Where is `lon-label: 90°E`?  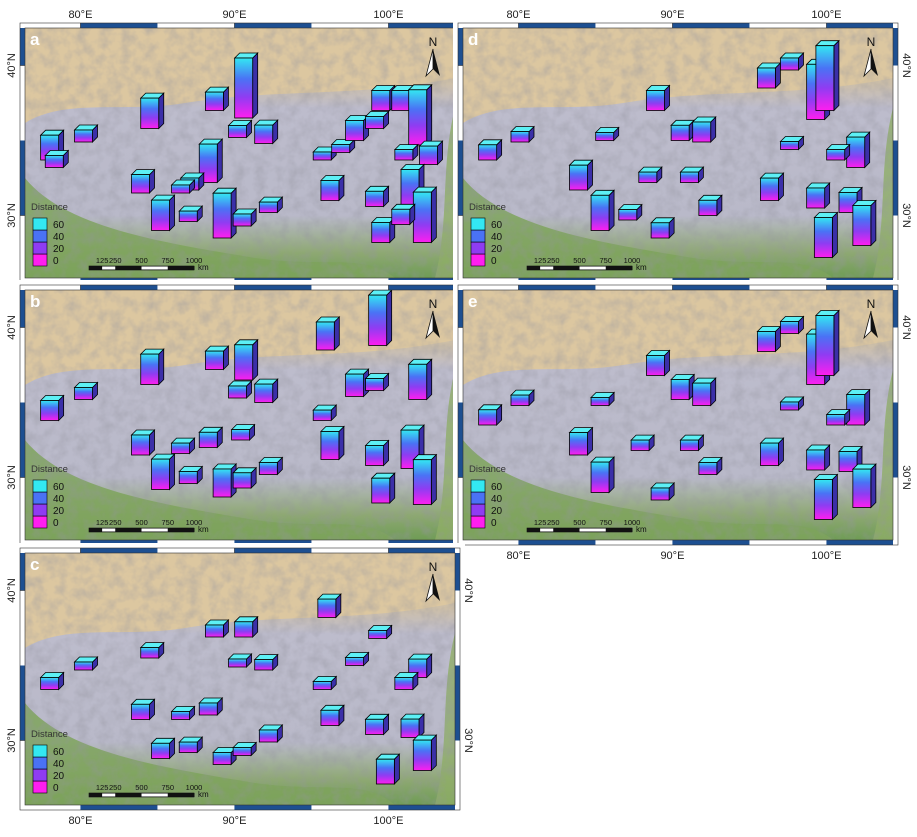
lon-label: 90°E is located at coordinates (234, 821).